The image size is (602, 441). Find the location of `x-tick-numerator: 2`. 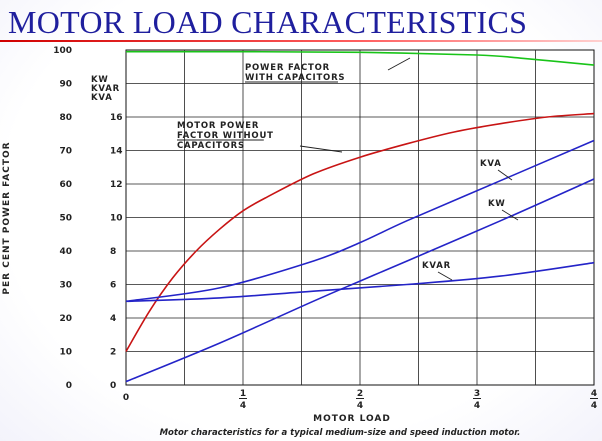

x-tick-numerator: 2 is located at coordinates (360, 394).